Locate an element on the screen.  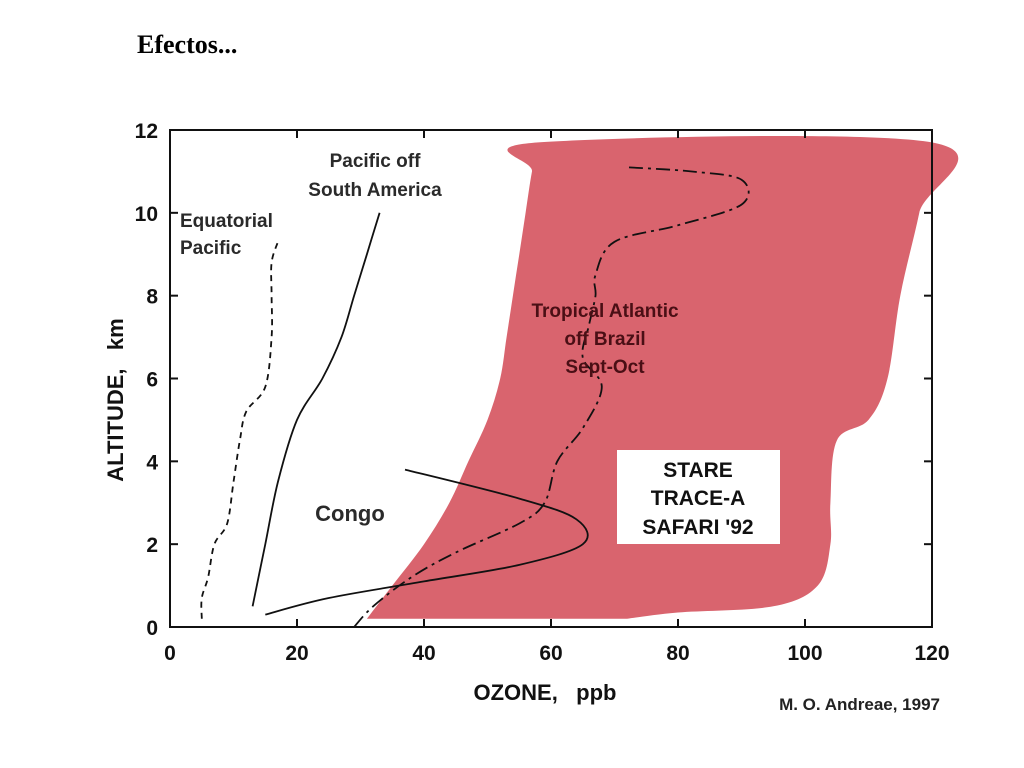
label-congo: Congo is located at coordinates (350, 513).